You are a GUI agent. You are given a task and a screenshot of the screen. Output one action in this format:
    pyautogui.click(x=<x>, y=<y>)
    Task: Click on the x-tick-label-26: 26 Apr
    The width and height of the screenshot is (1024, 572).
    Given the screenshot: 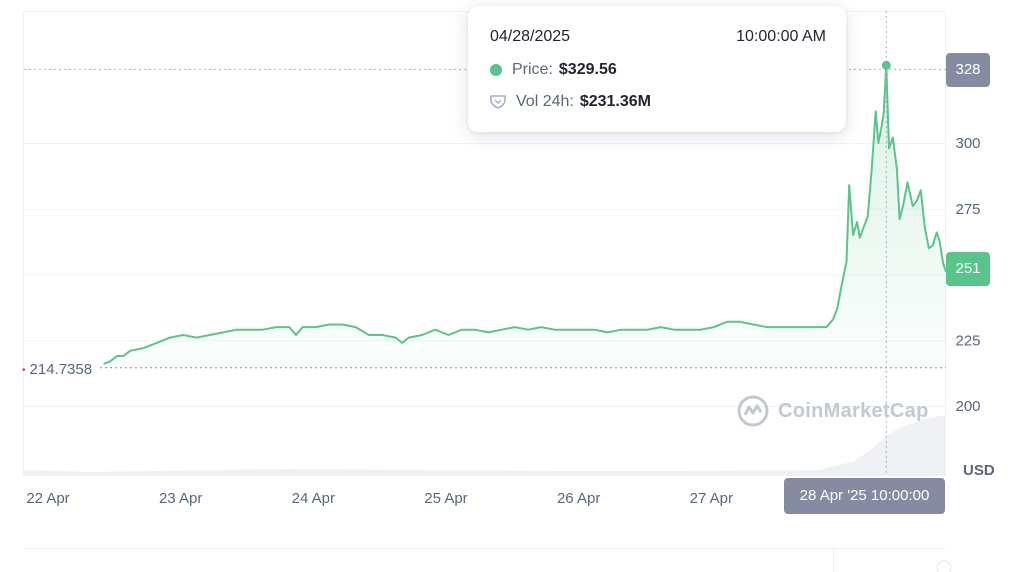 What is the action you would take?
    pyautogui.click(x=578, y=498)
    